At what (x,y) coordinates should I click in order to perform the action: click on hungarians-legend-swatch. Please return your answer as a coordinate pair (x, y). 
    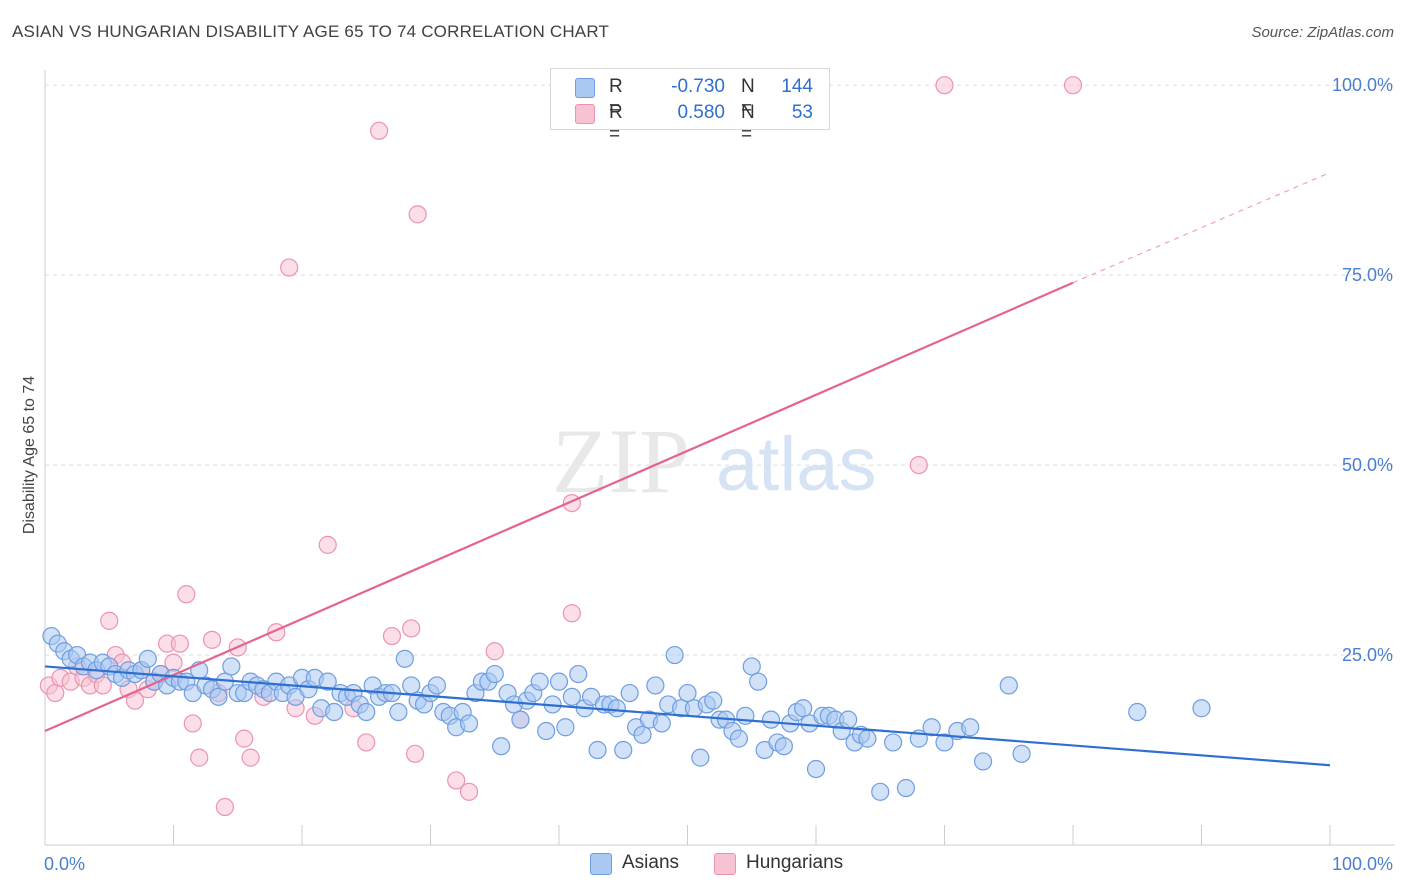
    Looking at the image, I should click on (725, 864).